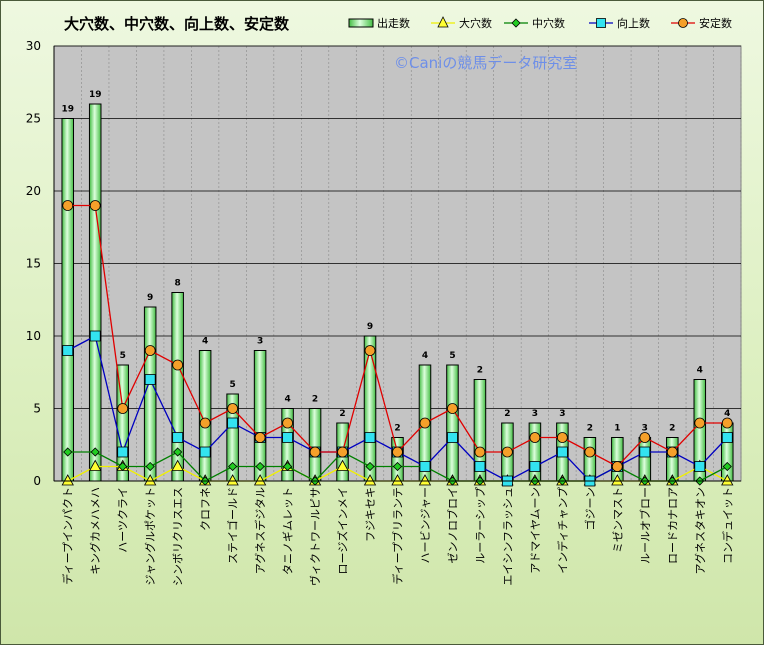  I want to click on category-label: ゼンノロブロイ, so click(452, 525).